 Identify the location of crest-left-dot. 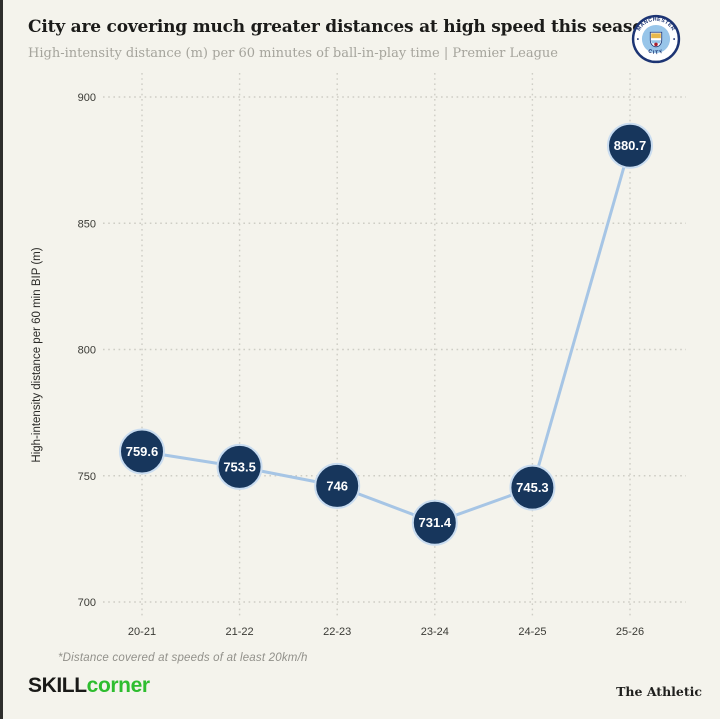
(637, 39).